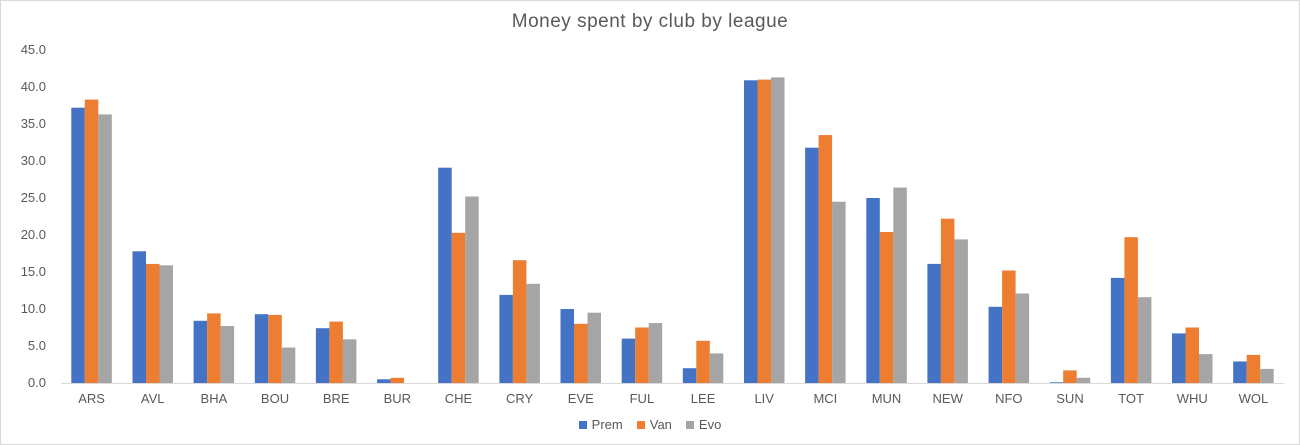  What do you see at coordinates (91, 241) in the screenshot?
I see `bar-van-ars` at bounding box center [91, 241].